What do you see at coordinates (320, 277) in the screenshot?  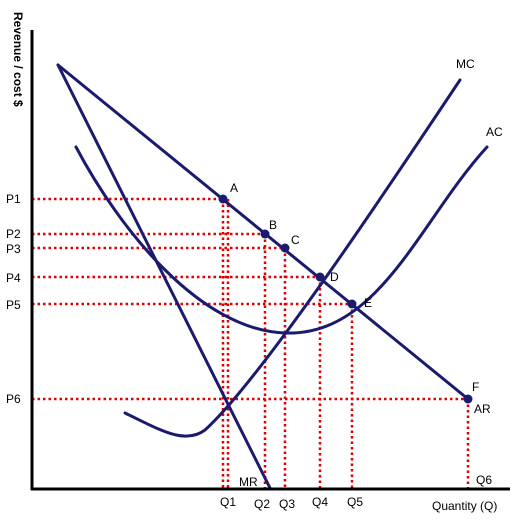 I see `point-d-marker` at bounding box center [320, 277].